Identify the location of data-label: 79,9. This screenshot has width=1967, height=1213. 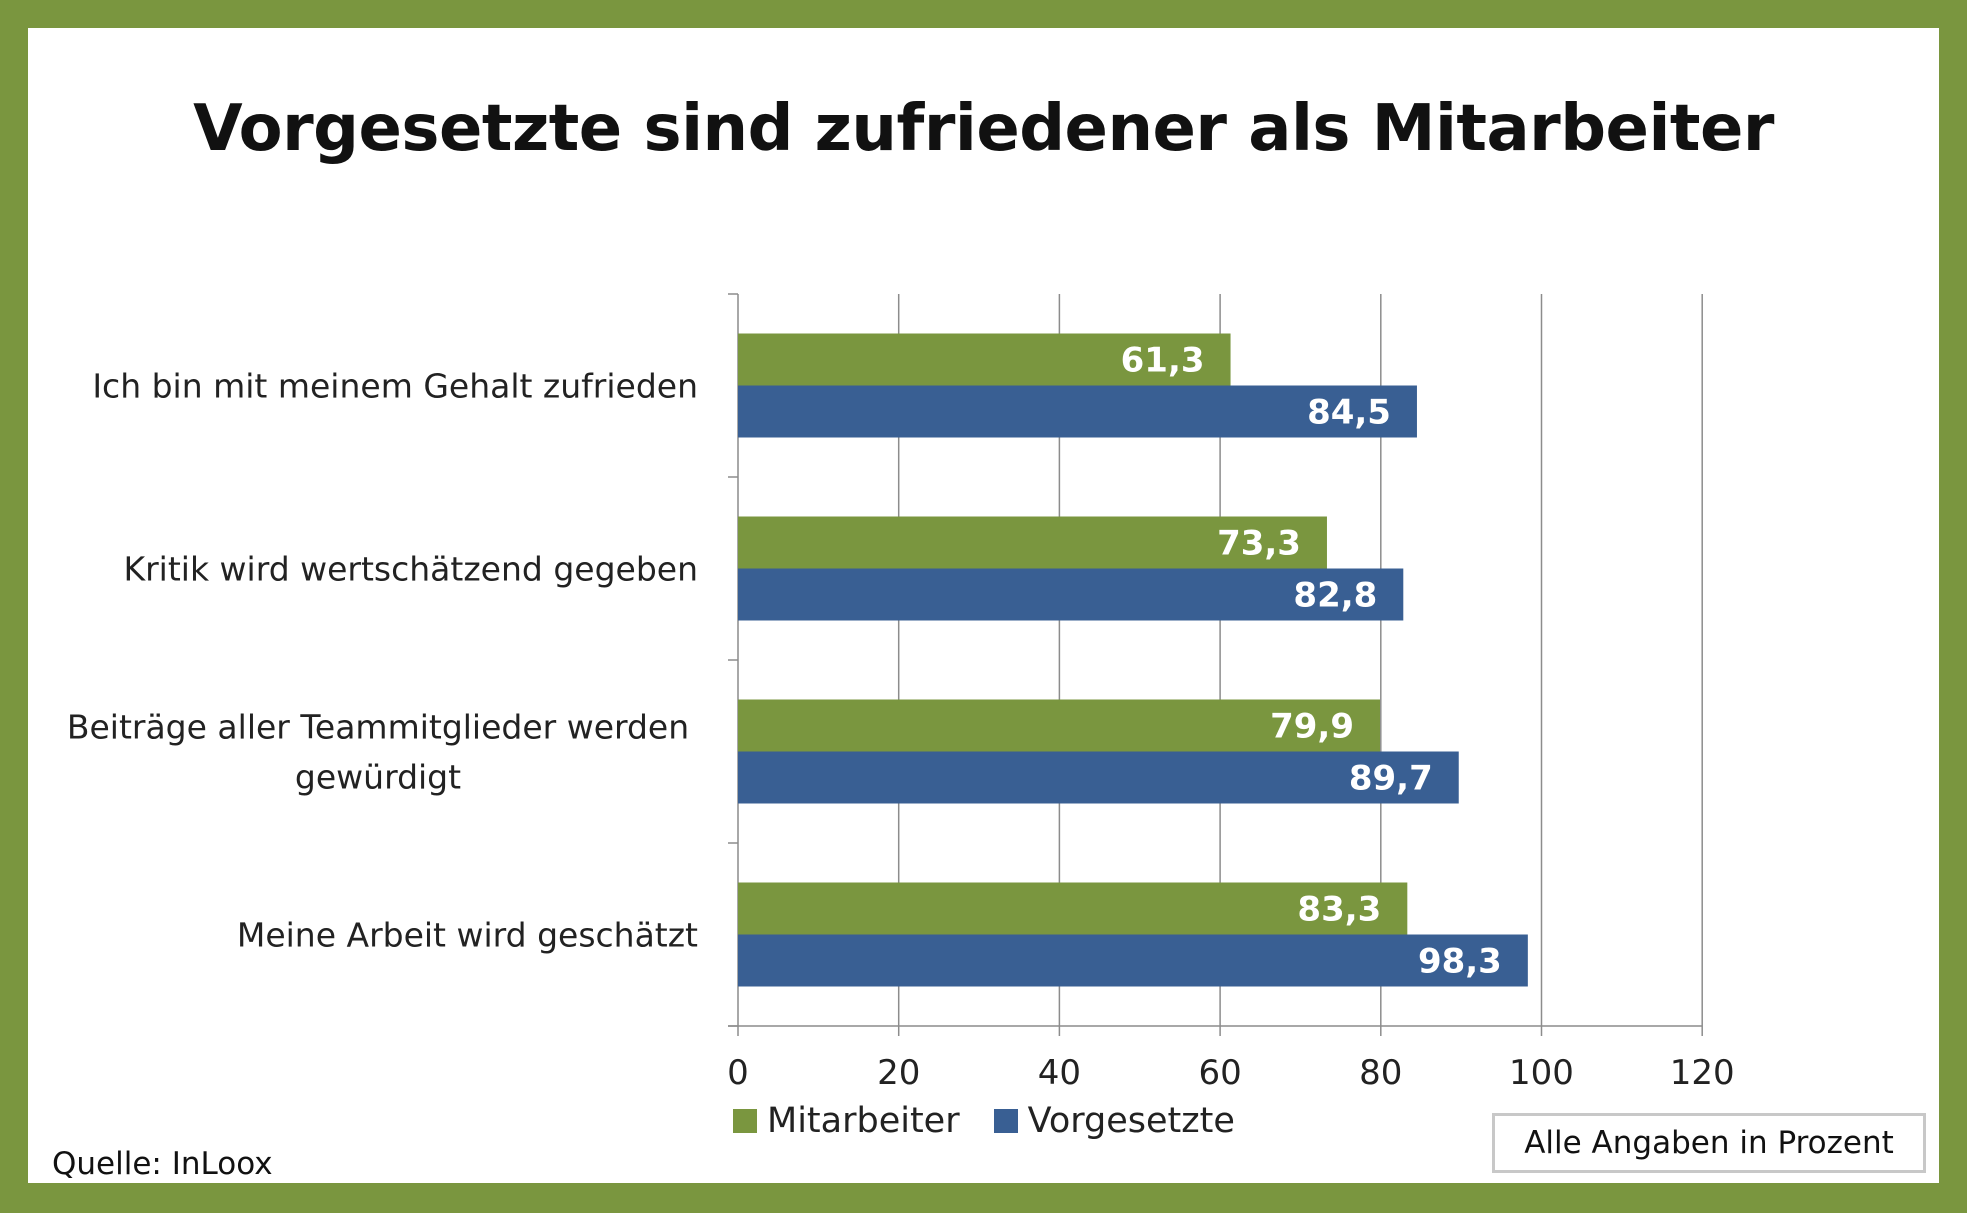
(1312, 727).